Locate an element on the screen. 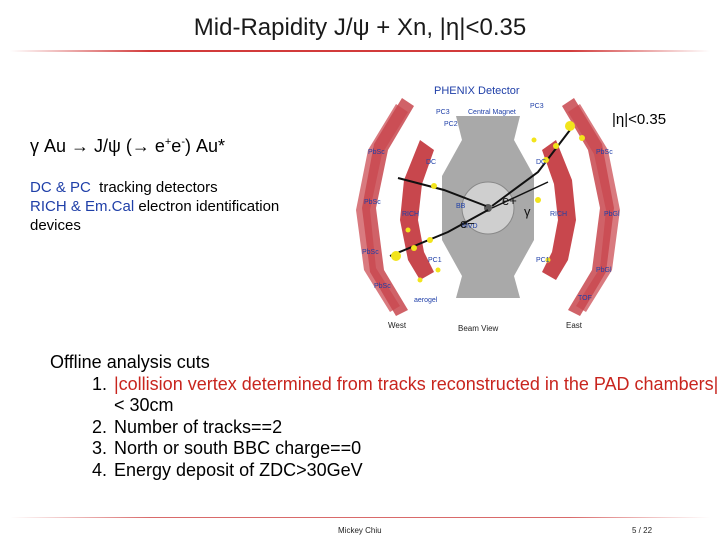 The height and width of the screenshot is (540, 720). positron-track is located at coordinates (531, 168).